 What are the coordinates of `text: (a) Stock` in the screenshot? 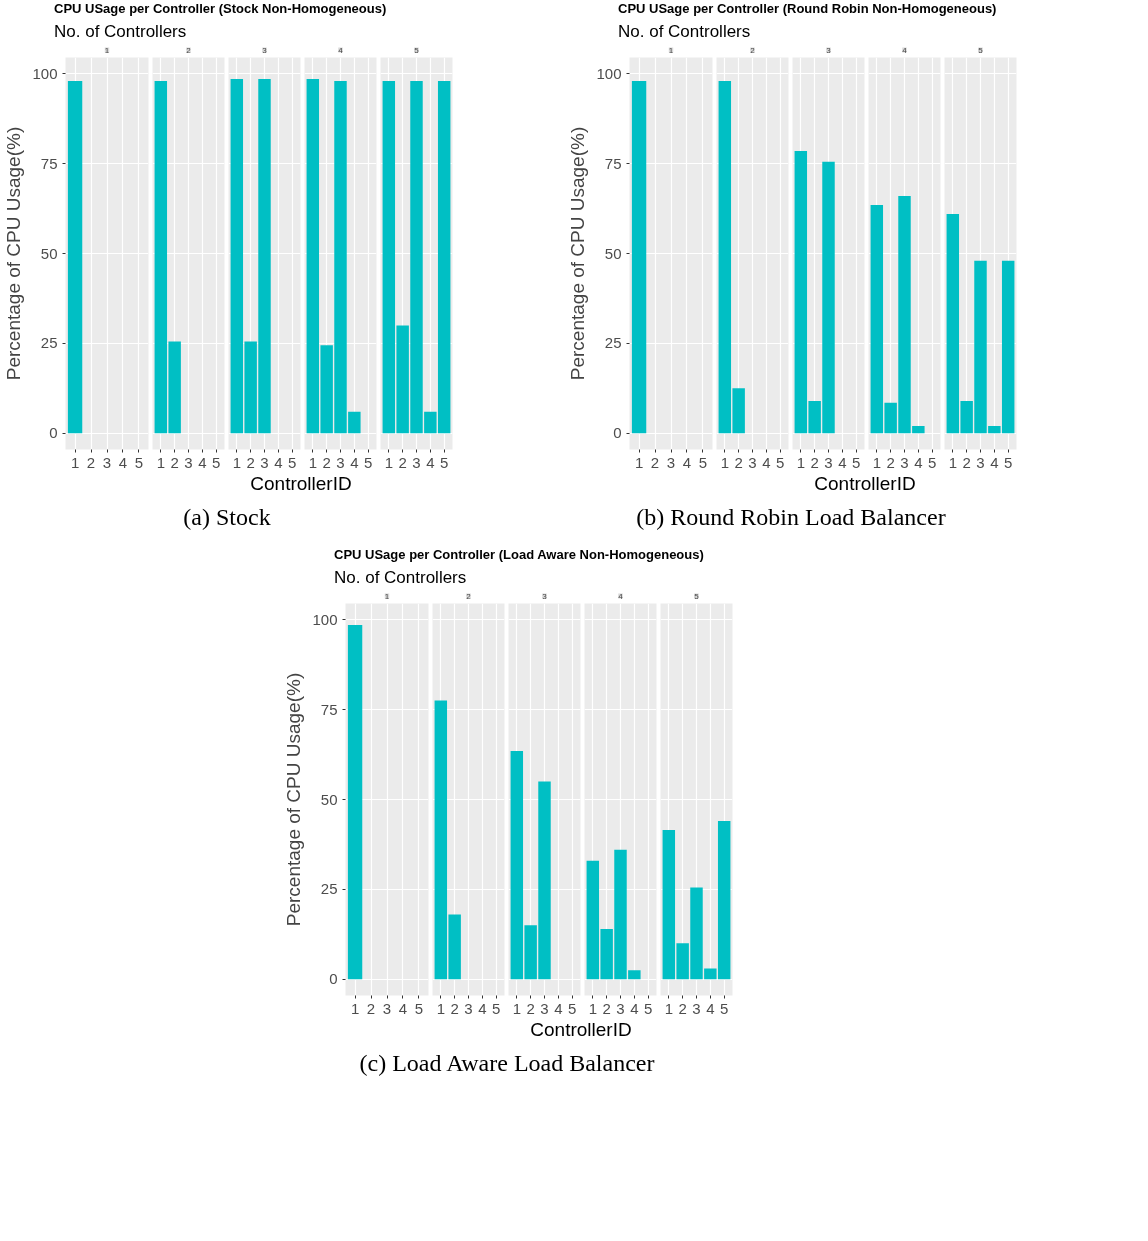 It's located at (227, 517).